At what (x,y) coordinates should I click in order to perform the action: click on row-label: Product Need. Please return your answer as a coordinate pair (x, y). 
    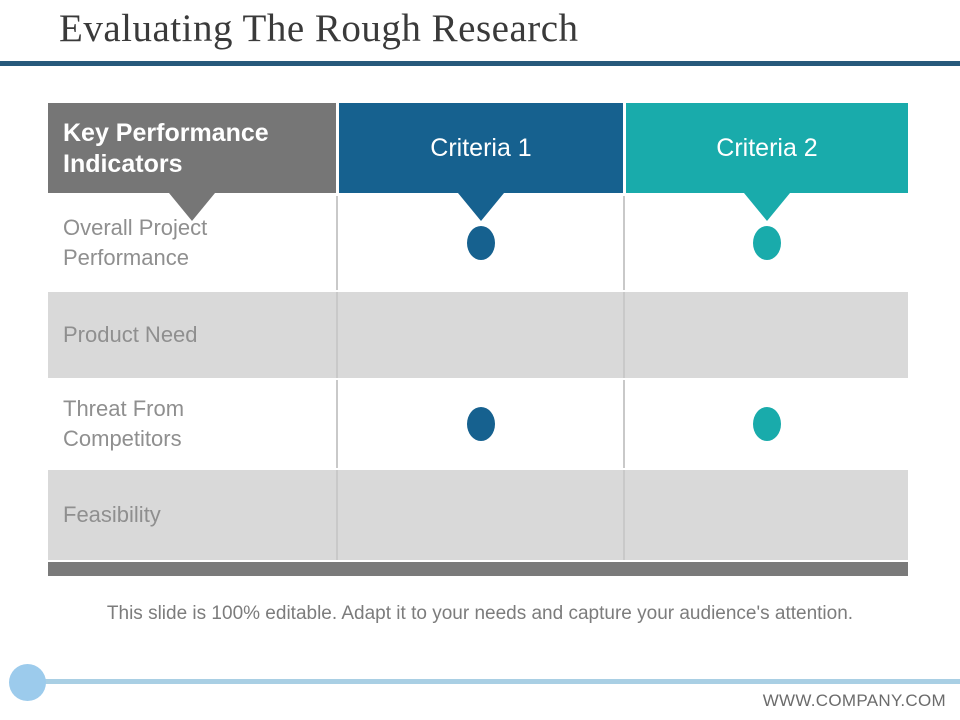
    Looking at the image, I should click on (192, 335).